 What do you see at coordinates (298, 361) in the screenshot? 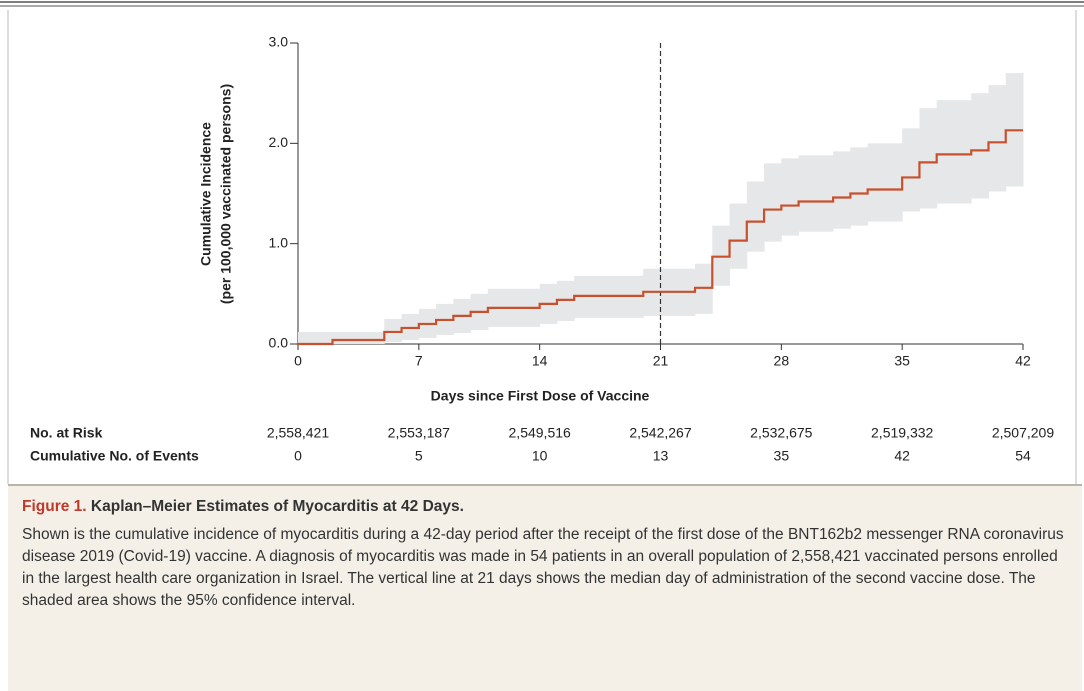
I see `x-tick-label: 0` at bounding box center [298, 361].